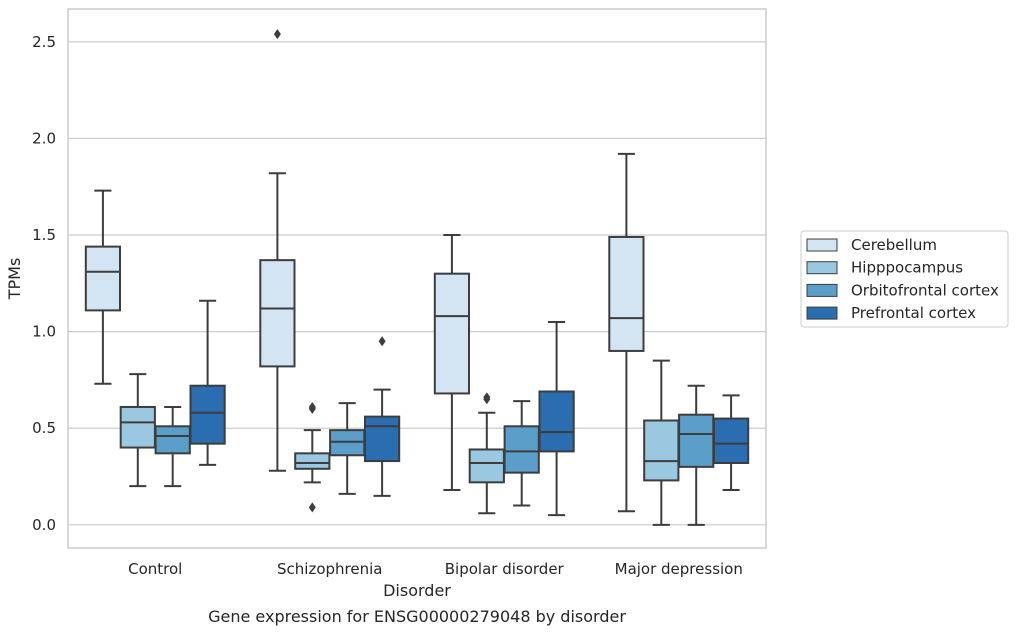 The image size is (1018, 634). What do you see at coordinates (505, 569) in the screenshot?
I see `x-tick-label: Bipolar disorder` at bounding box center [505, 569].